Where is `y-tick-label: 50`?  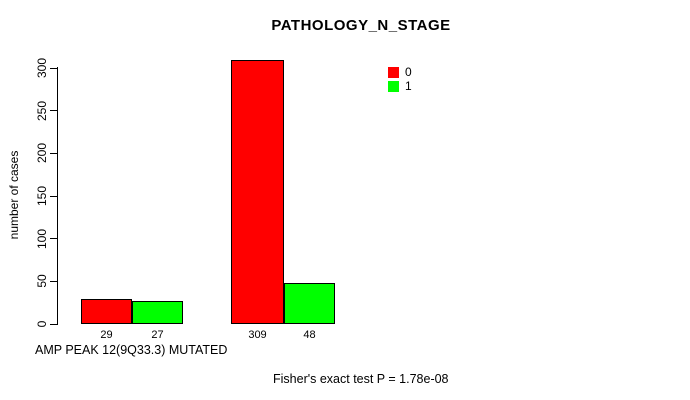 y-tick-label: 50 is located at coordinates (42, 281).